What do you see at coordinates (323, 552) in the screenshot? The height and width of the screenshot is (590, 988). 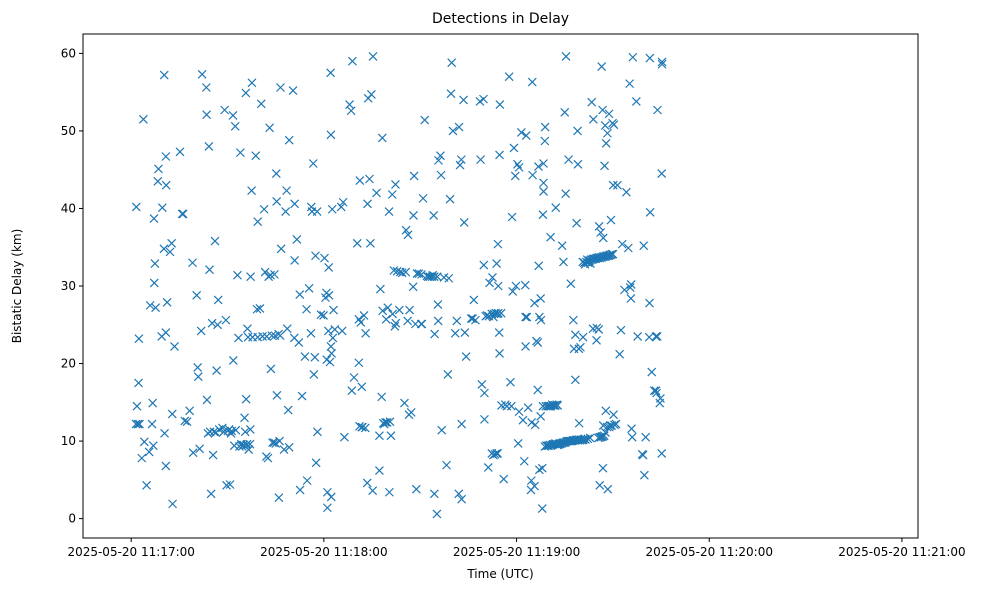 I see `x-tick-label: 2025-05-20 11:18:00` at bounding box center [323, 552].